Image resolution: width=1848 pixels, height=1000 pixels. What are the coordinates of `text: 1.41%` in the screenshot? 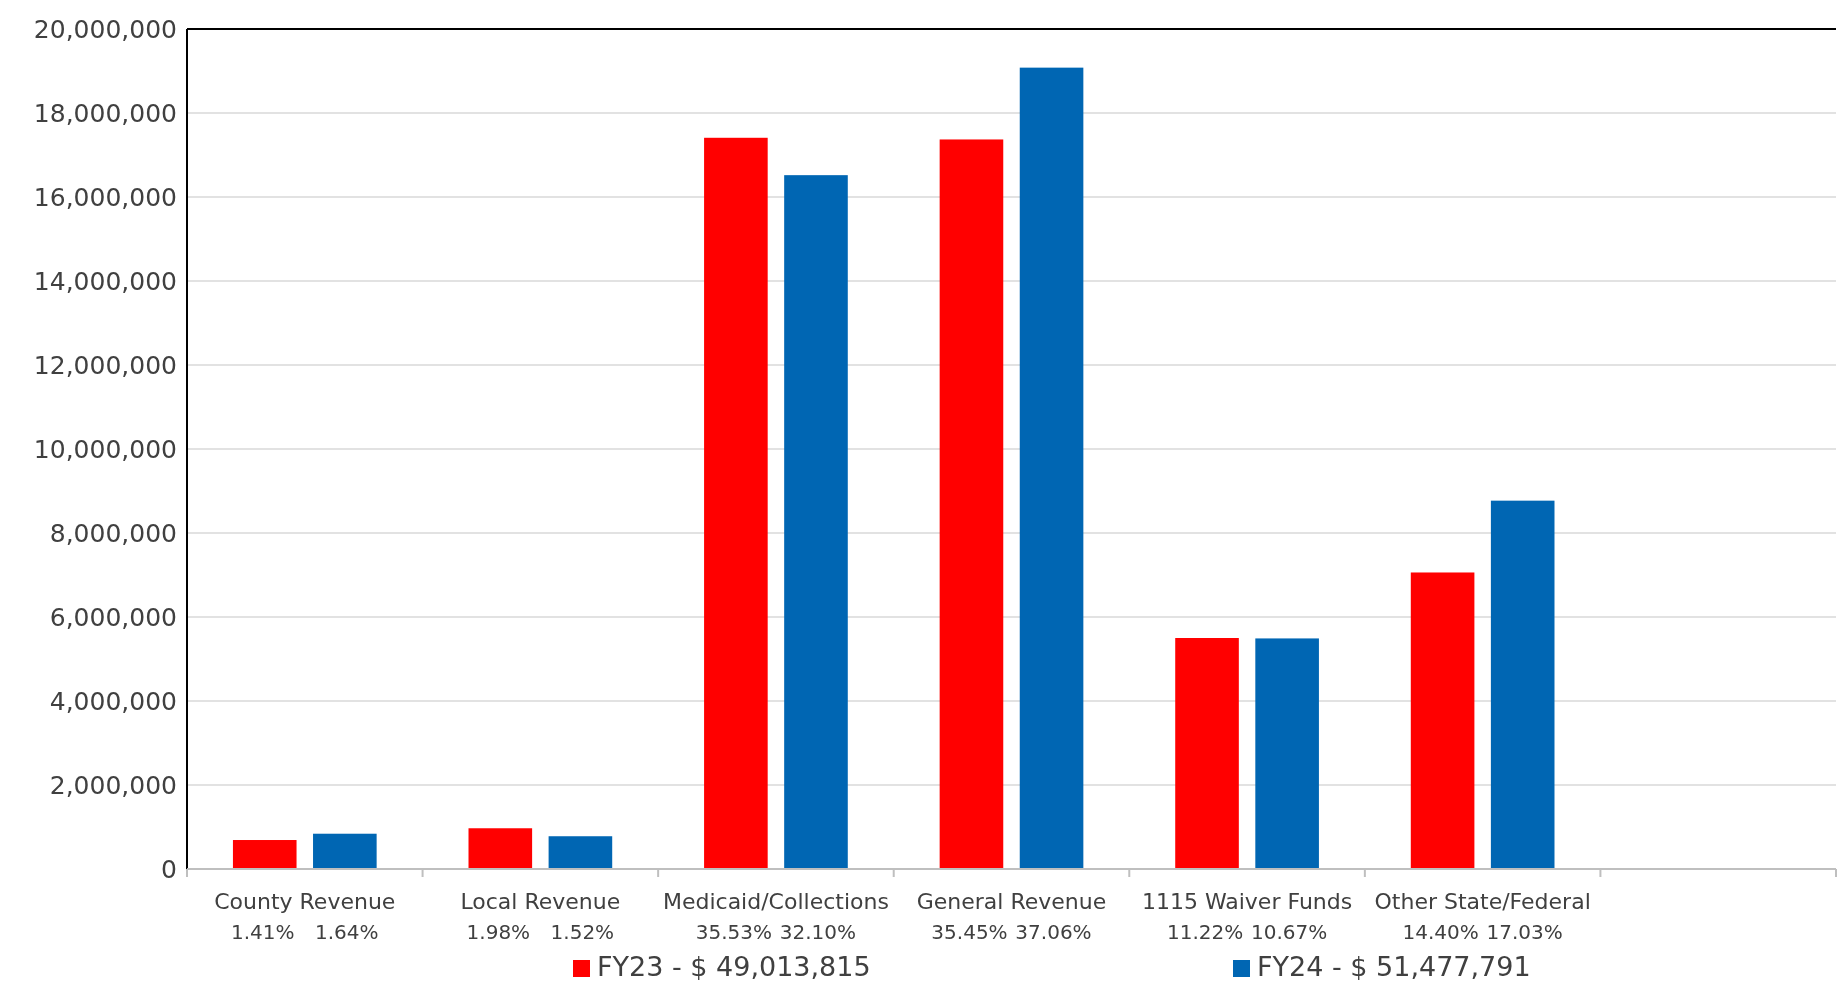 It's located at (263, 932).